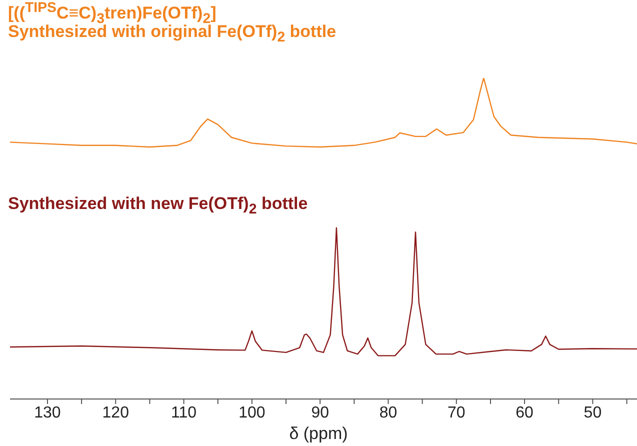  What do you see at coordinates (184, 413) in the screenshot?
I see `x-tick-label: 110` at bounding box center [184, 413].